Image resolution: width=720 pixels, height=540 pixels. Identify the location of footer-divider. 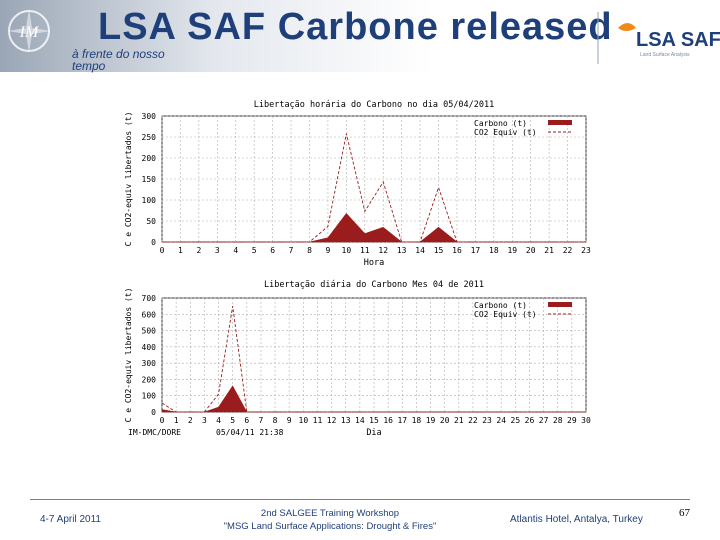
(360, 499).